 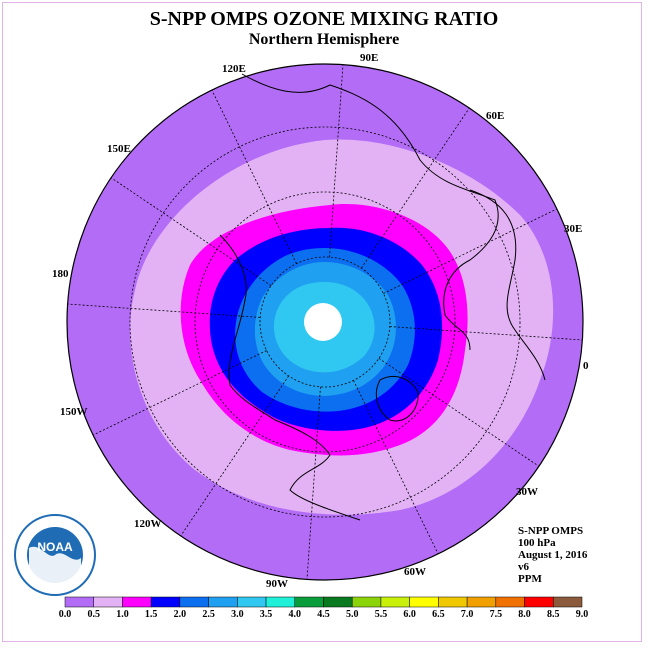 What do you see at coordinates (151, 614) in the screenshot?
I see `colorbar-tick-label: 1.5` at bounding box center [151, 614].